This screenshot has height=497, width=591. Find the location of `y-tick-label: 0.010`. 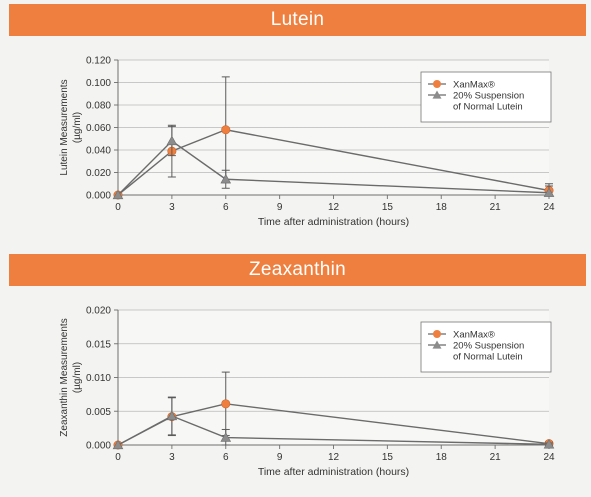

y-tick-label: 0.010 is located at coordinates (98, 378).